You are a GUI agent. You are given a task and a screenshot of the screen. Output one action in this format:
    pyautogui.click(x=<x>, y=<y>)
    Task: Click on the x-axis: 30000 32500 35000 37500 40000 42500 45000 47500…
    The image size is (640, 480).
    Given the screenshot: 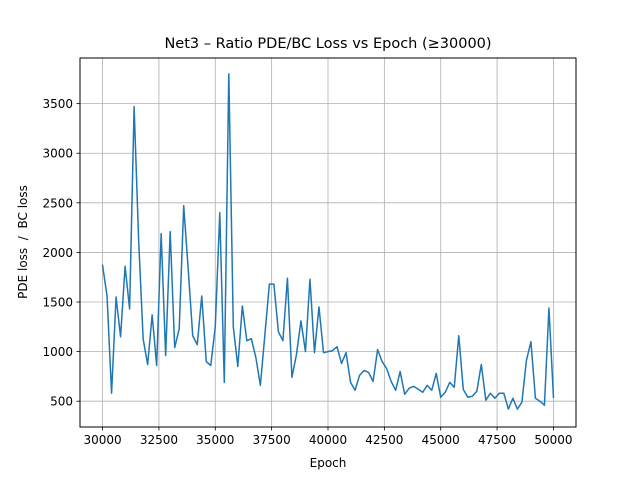 What is the action you would take?
    pyautogui.click(x=328, y=437)
    